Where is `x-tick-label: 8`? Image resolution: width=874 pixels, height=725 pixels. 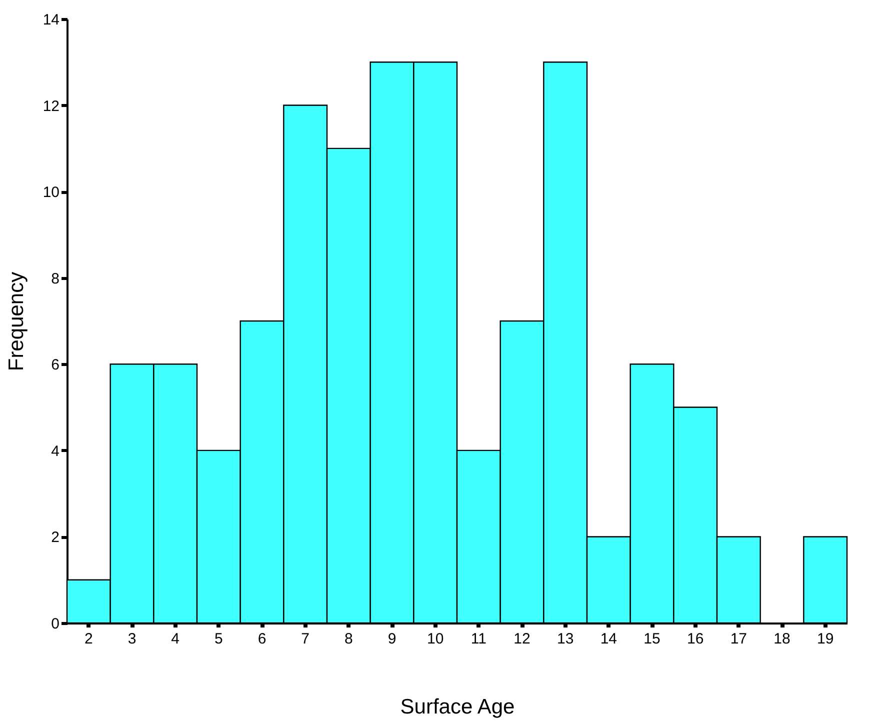
x-tick-label: 8 is located at coordinates (348, 639).